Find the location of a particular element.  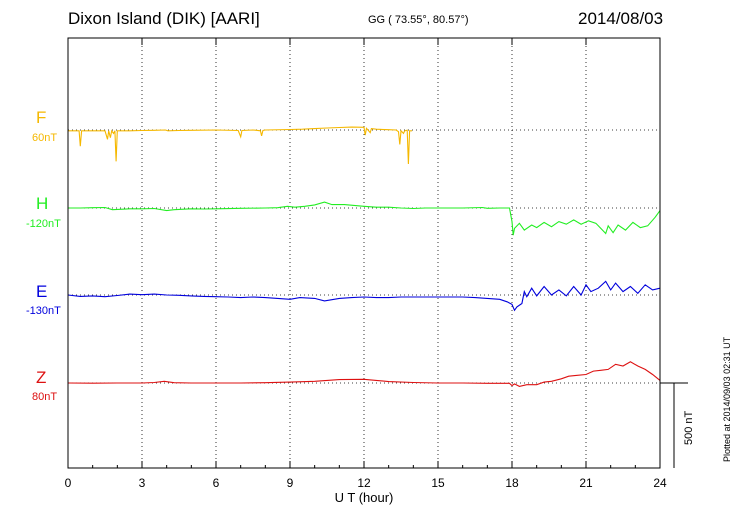

station-coordinates: GG ( 73.55°, 80.57°) is located at coordinates (418, 20).